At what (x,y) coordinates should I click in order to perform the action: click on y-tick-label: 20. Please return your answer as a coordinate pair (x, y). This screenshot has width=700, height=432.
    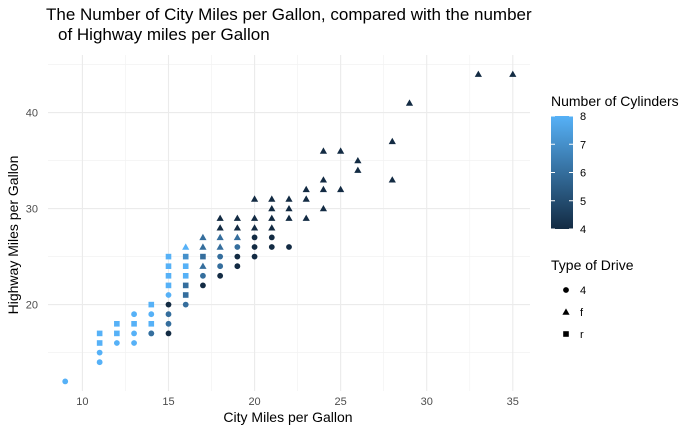
    Looking at the image, I should click on (32, 306).